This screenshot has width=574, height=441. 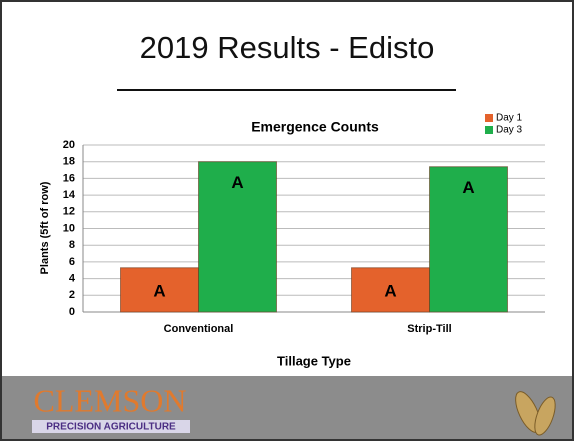 What do you see at coordinates (509, 118) in the screenshot?
I see `legend-label: Day 1` at bounding box center [509, 118].